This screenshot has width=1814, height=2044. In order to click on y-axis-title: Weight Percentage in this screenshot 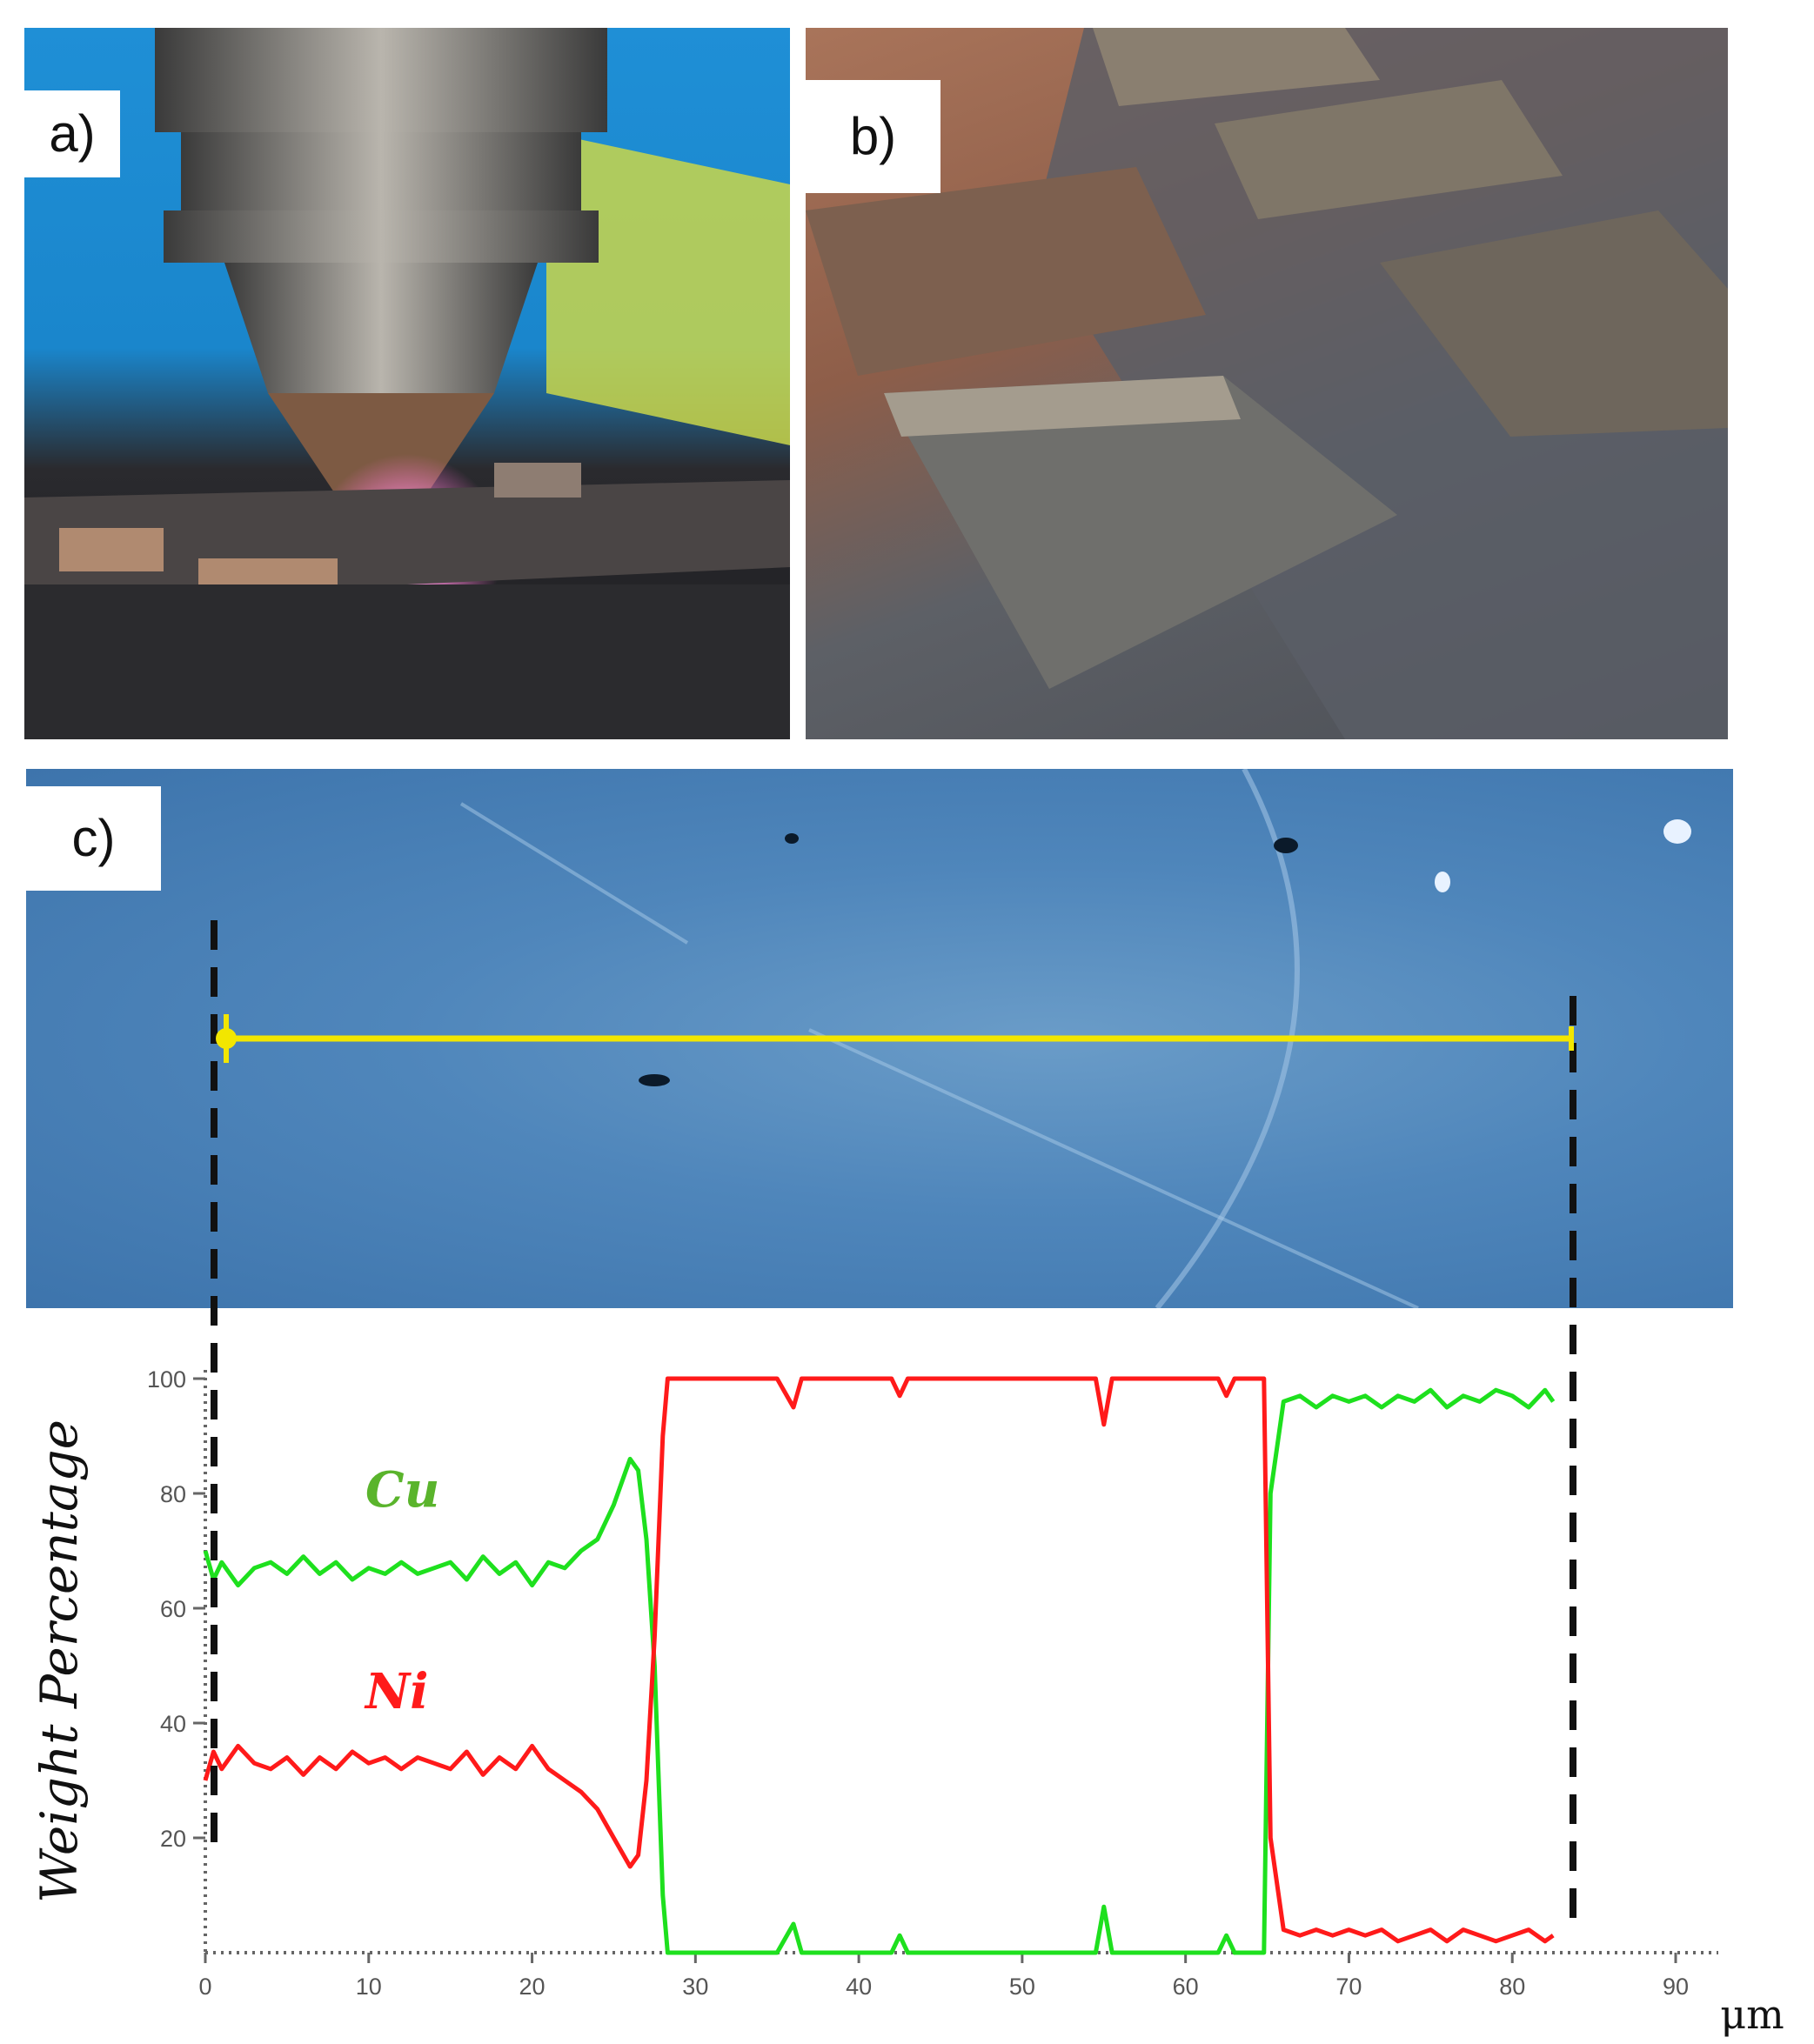, I will do `click(59, 1661)`.